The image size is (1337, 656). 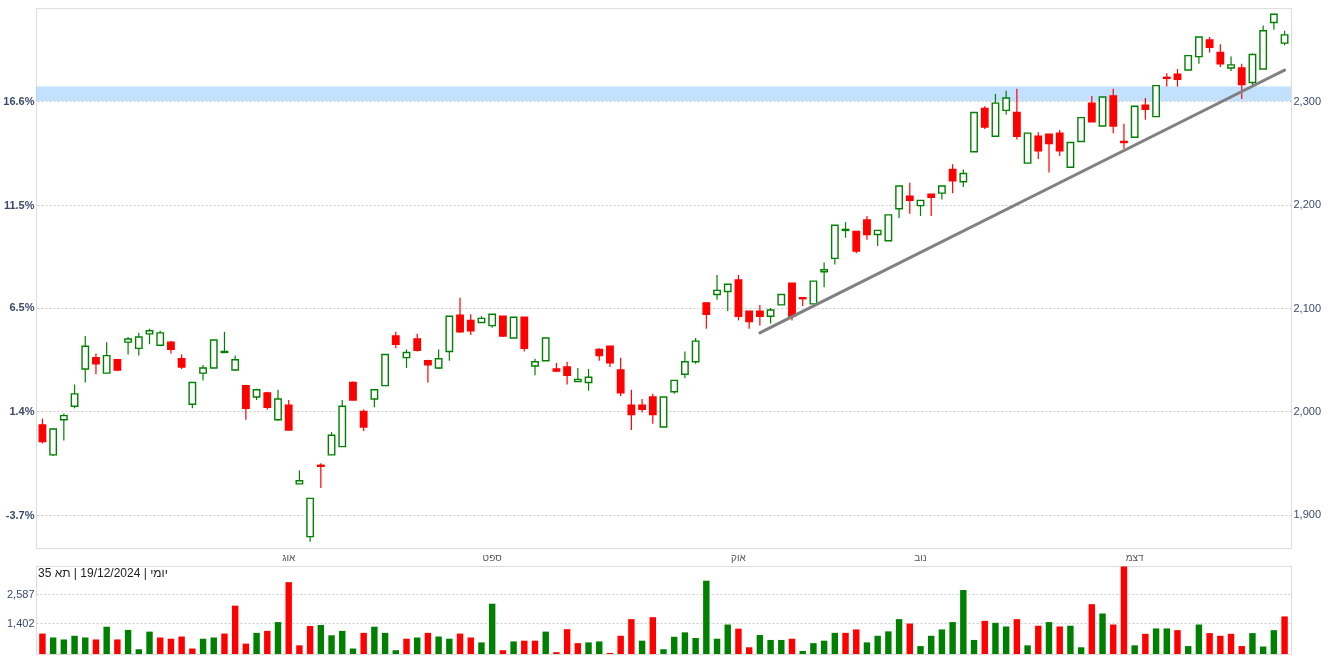 What do you see at coordinates (920, 557) in the screenshot?
I see `x-tick-label: נוב` at bounding box center [920, 557].